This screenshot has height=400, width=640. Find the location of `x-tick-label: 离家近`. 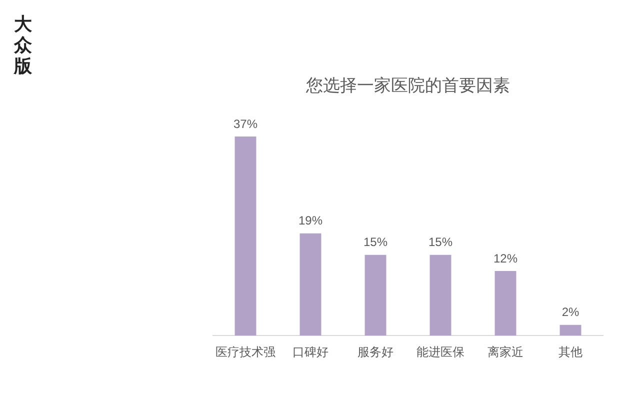

x-tick-label: 离家近 is located at coordinates (506, 352).